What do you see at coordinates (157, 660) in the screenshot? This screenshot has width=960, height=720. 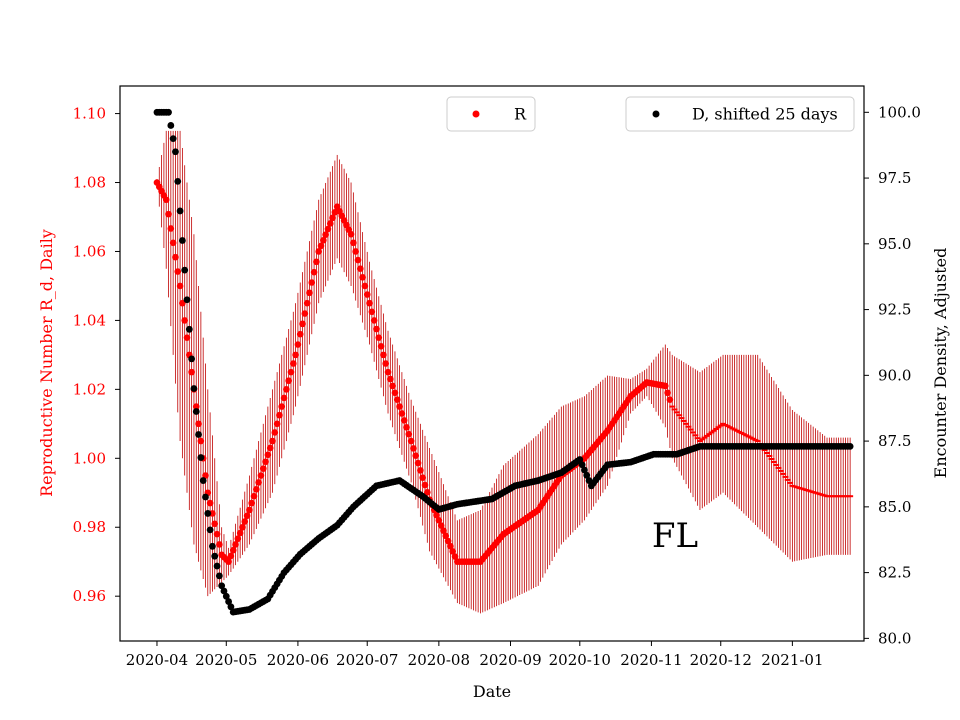 I see `x-tick-label: 2020-04` at bounding box center [157, 660].